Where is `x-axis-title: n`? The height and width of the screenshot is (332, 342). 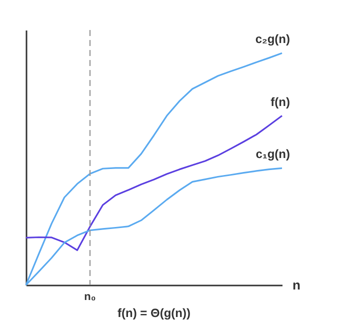 x-axis-title: n is located at coordinates (296, 285).